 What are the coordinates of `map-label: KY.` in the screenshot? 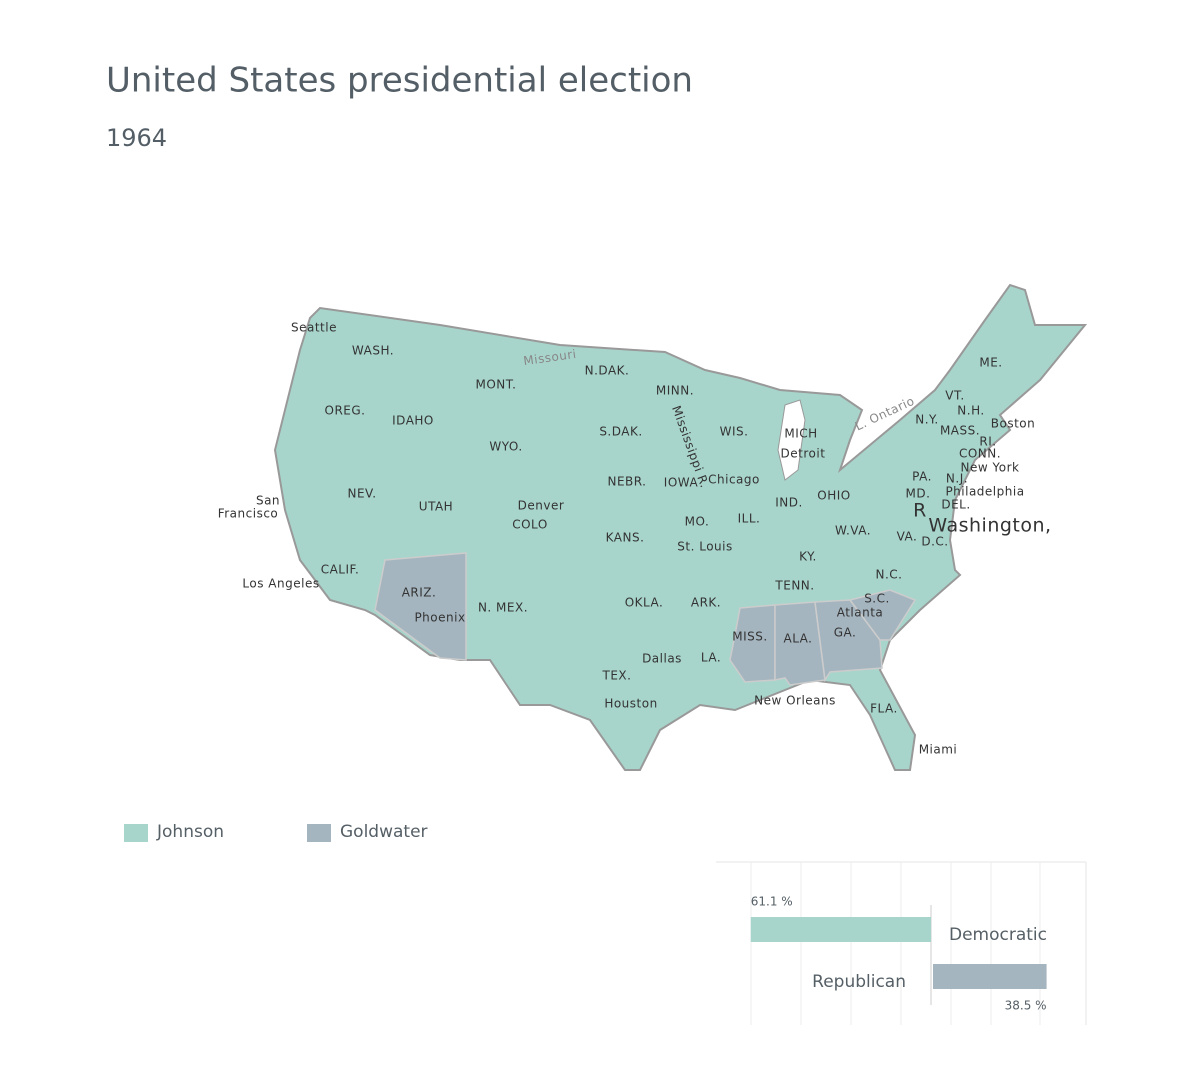 It's located at (808, 557).